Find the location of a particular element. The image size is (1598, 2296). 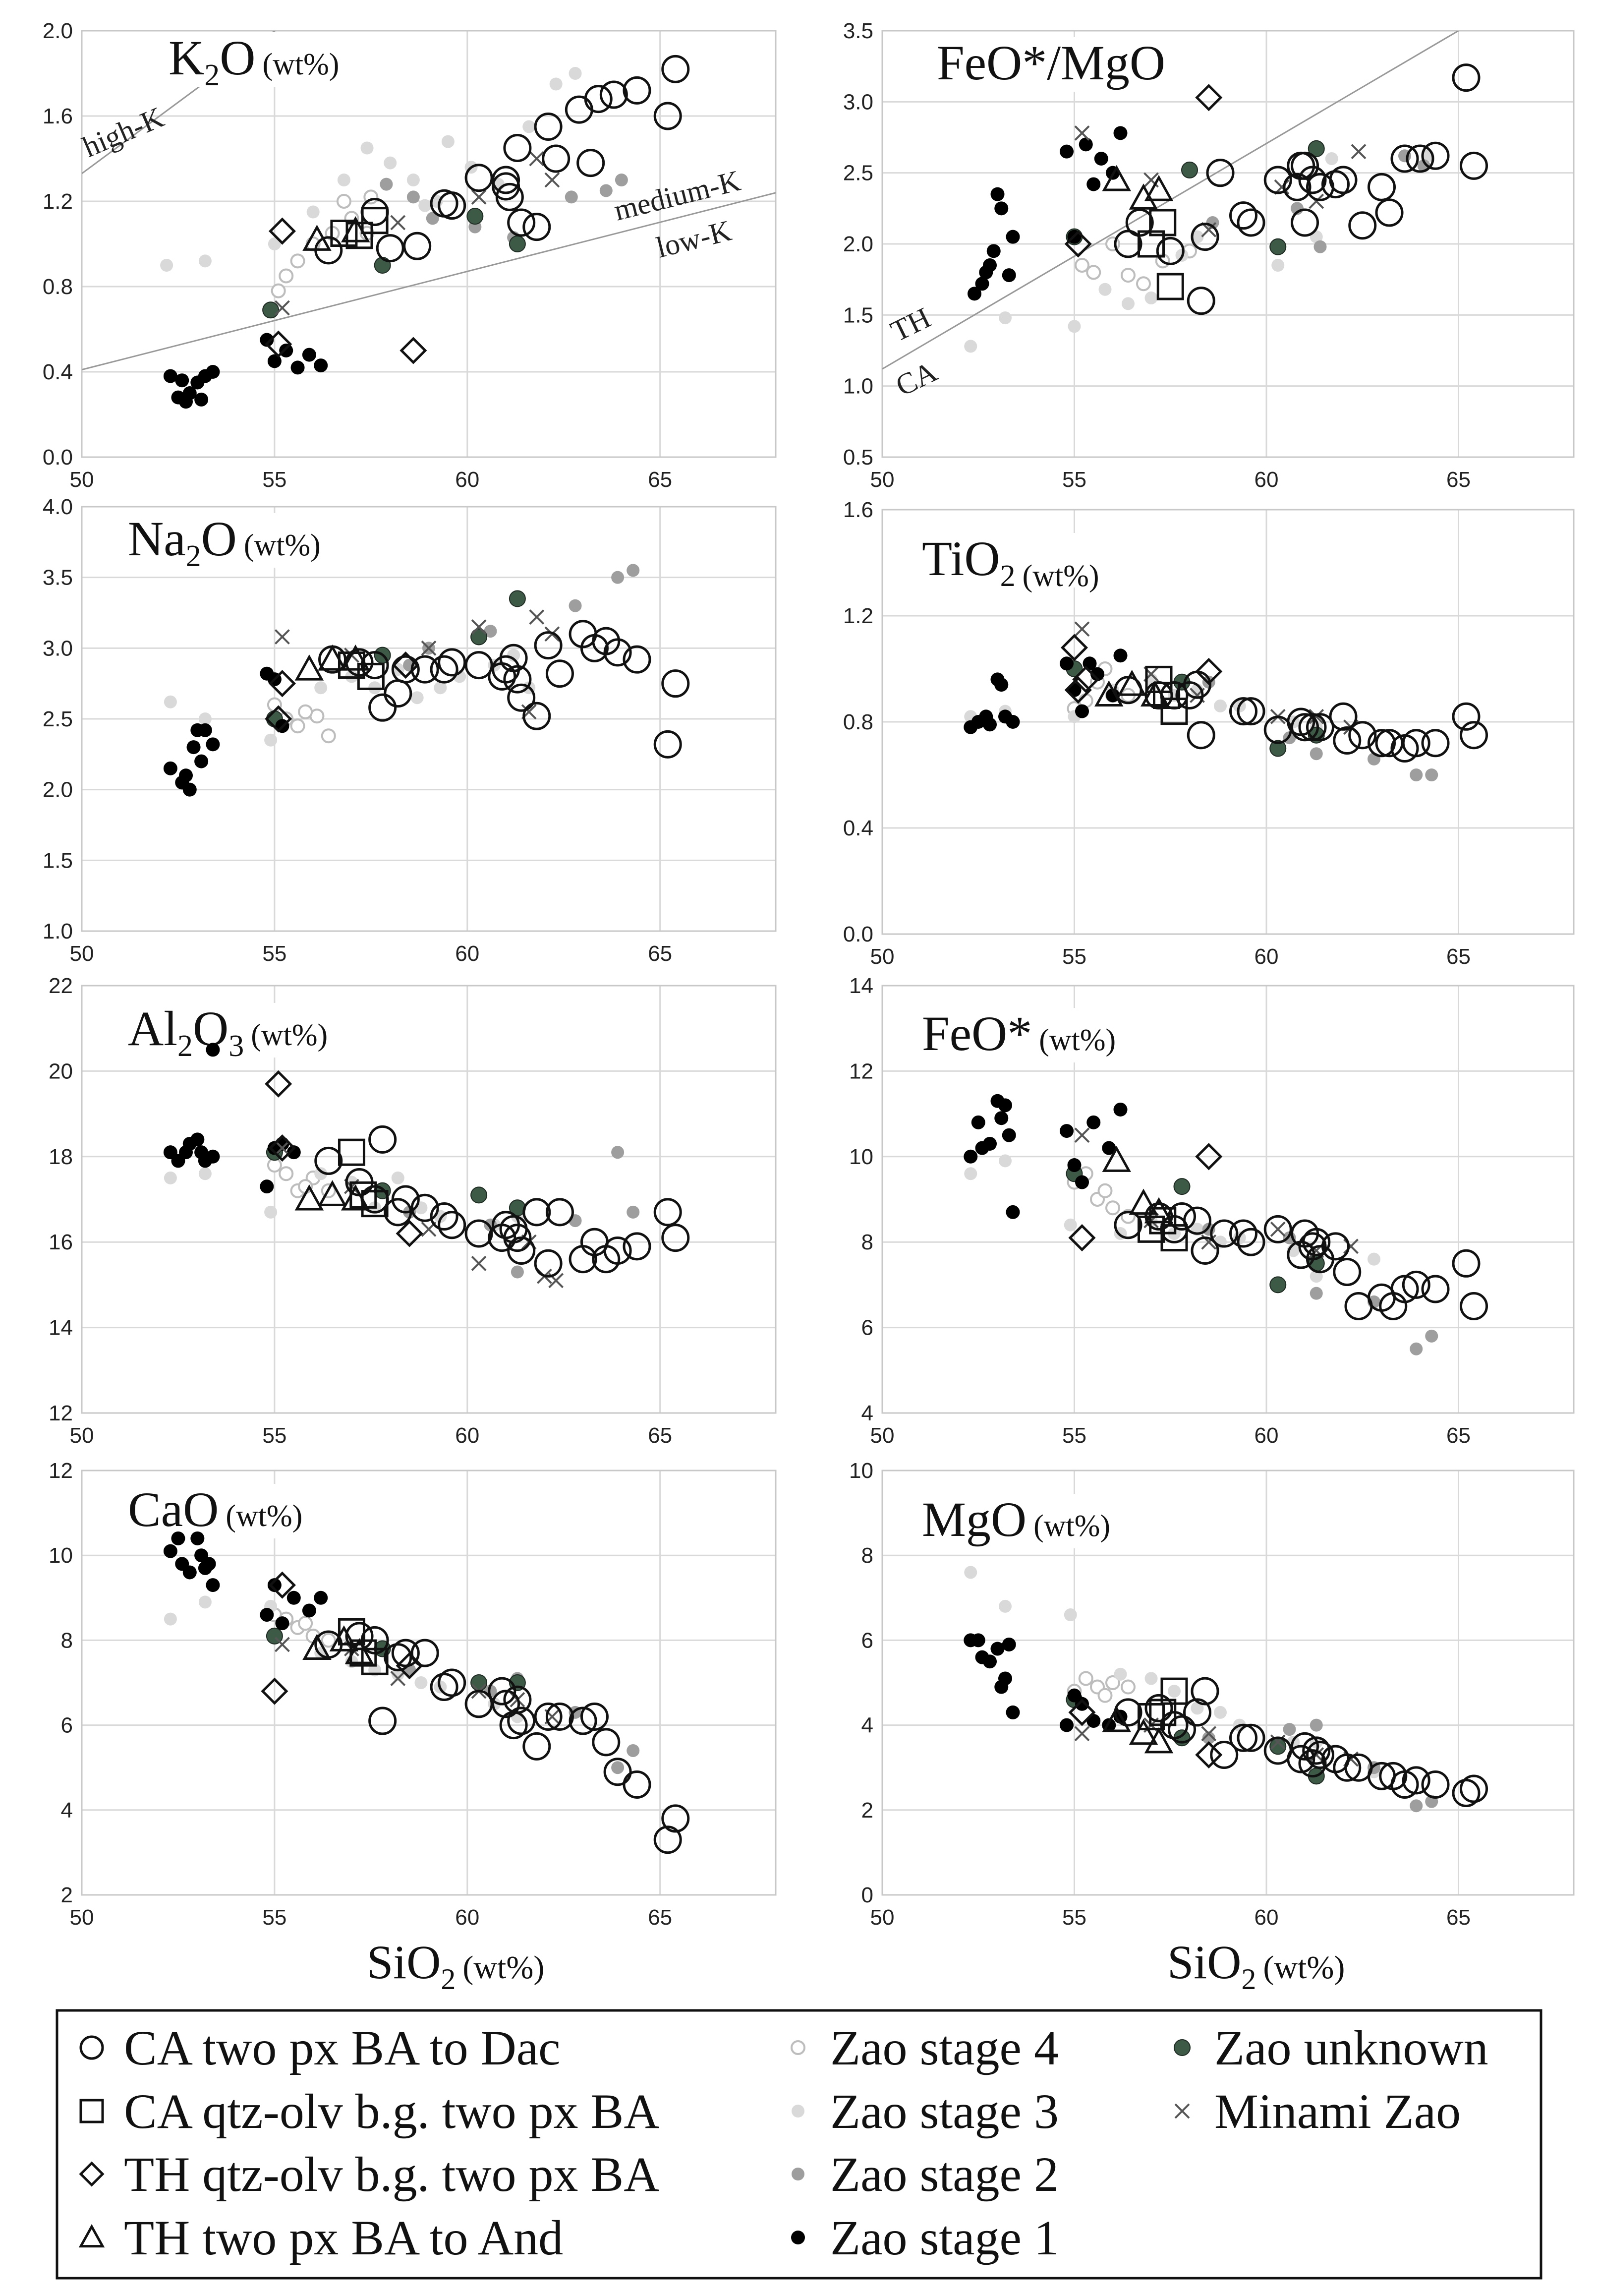

legend-label-ca_two_px: CA two px BA to Dac is located at coordinates (342, 2048).